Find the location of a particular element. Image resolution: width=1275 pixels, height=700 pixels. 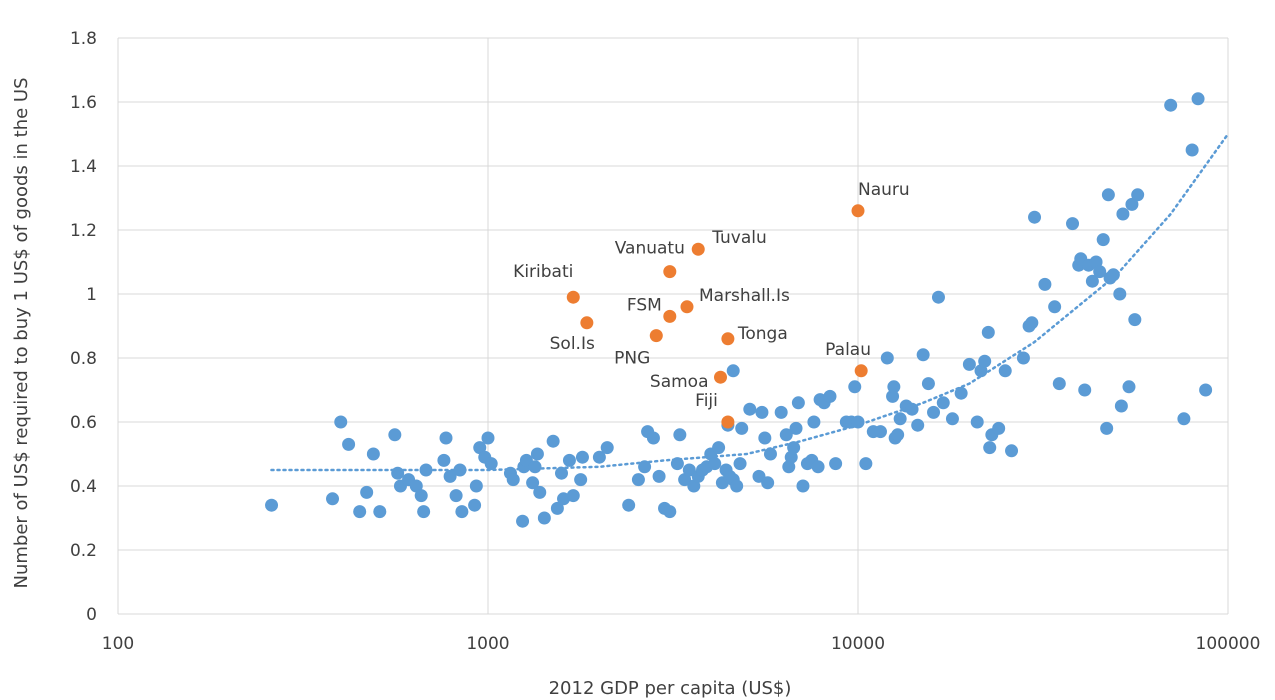

point-label: Tonga is located at coordinates (762, 334).